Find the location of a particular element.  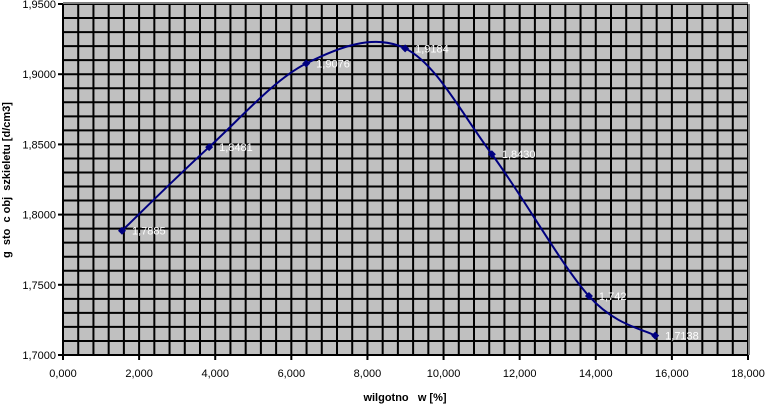

y-axis-label: g sto c obj szkieletu [d/cm3] is located at coordinates (7, 180).